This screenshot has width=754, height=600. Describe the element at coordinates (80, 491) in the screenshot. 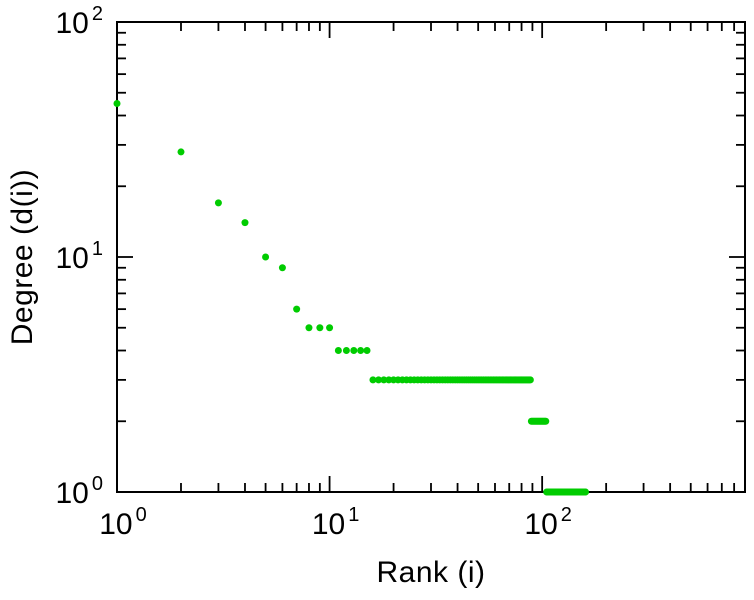

I see `y-tick-label: 10 0` at that location.